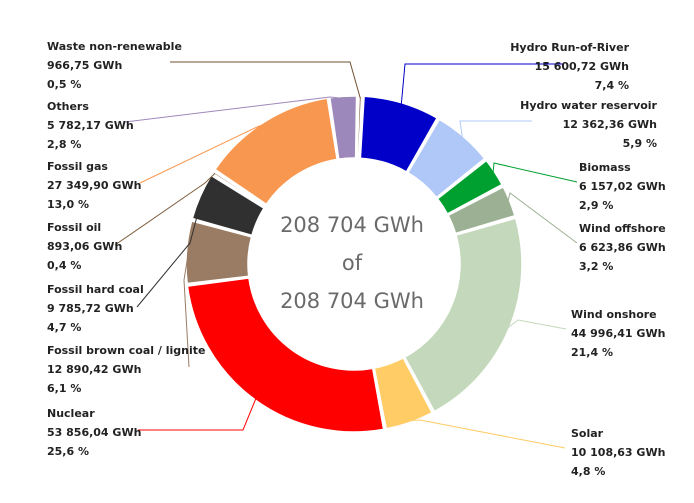 This screenshot has width=694, height=503. Describe the element at coordinates (481, 210) in the screenshot. I see `slice-wind-offshore` at that location.